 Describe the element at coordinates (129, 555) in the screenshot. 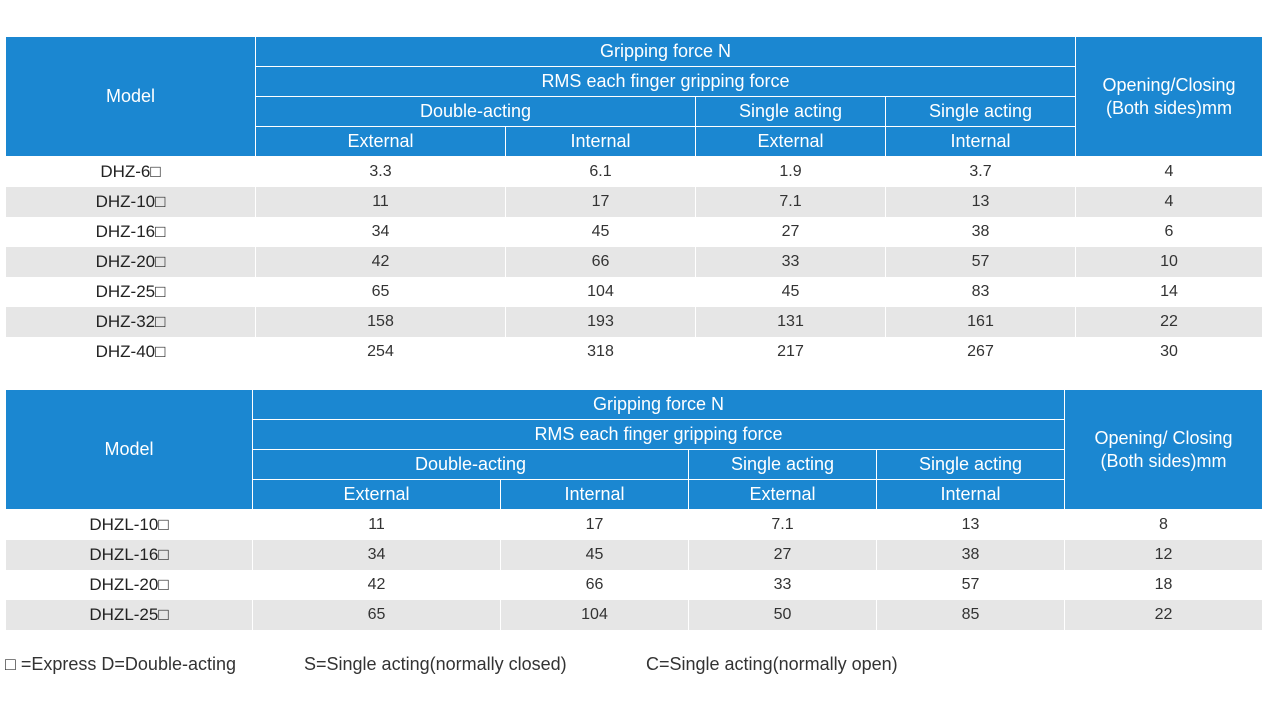

I see `model-cell: DHZL-16□` at that location.